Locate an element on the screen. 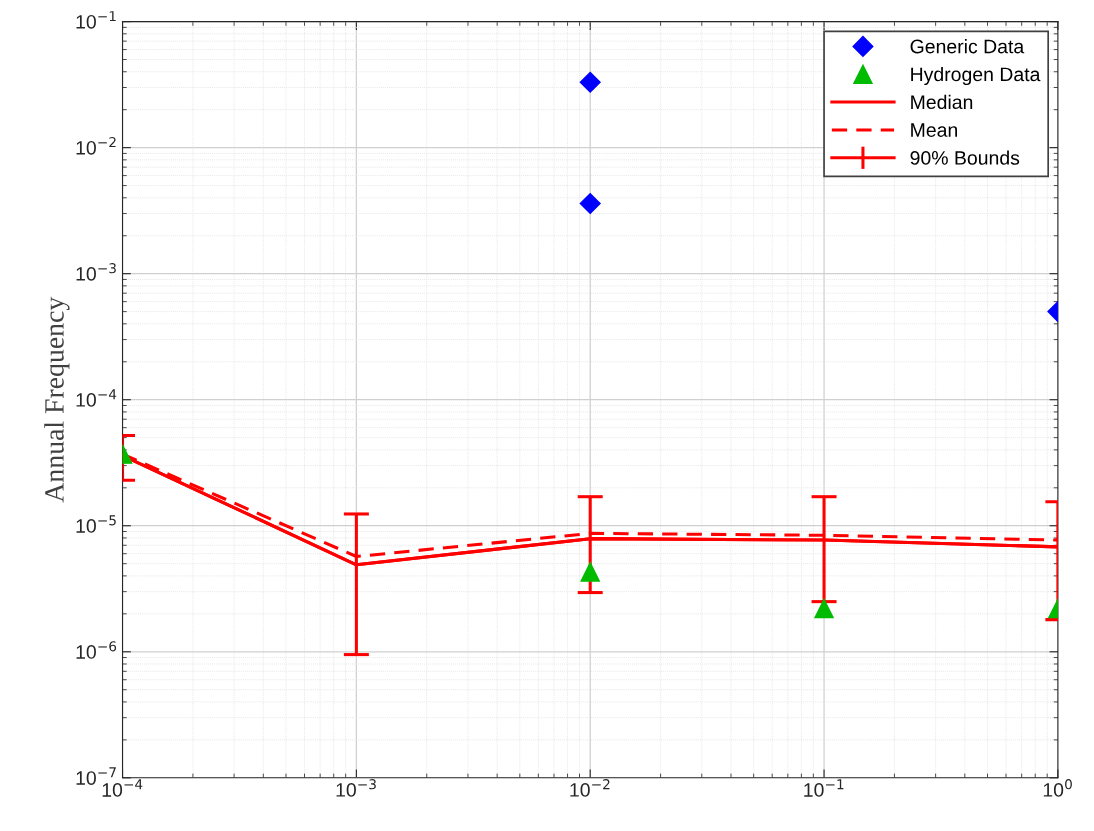 The width and height of the screenshot is (1094, 831). x-tick-label: 10$^{−2}$ is located at coordinates (590, 788).